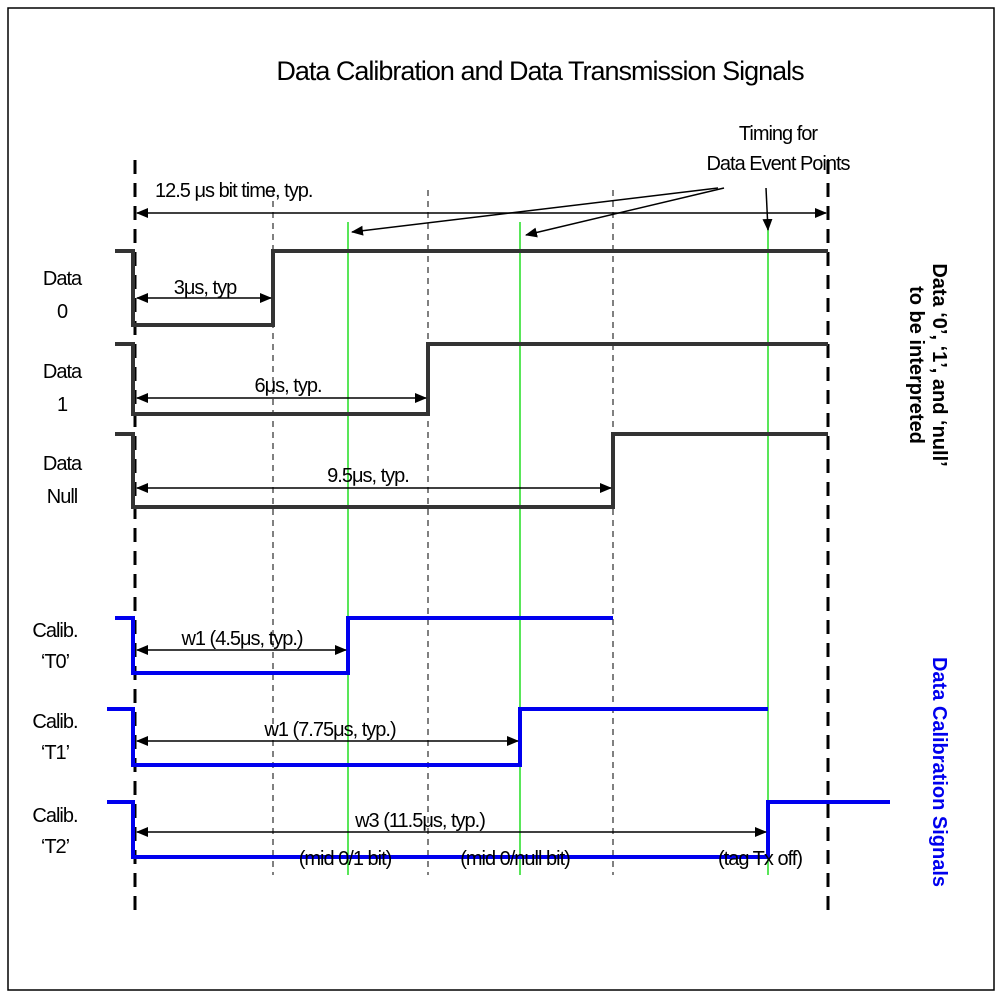 The height and width of the screenshot is (999, 1003). What do you see at coordinates (760, 859) in the screenshot?
I see `event-point: (tag Tx off)` at bounding box center [760, 859].